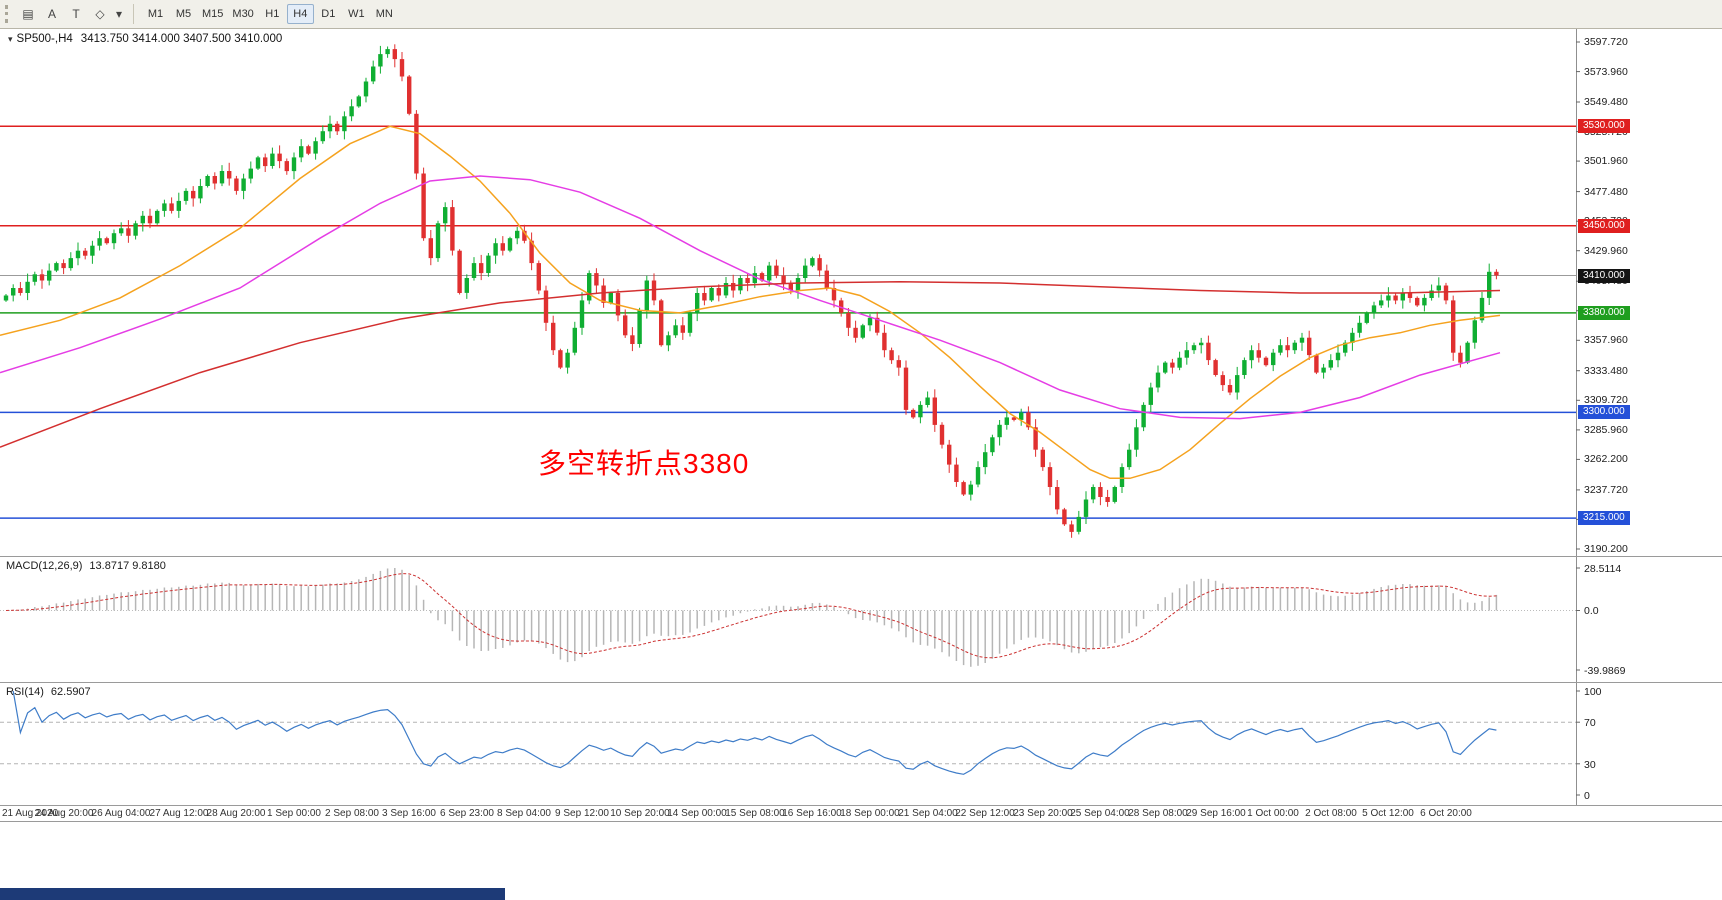 Image resolution: width=1722 pixels, height=900 pixels. I want to click on macd-name: MACD(12,26,9), so click(44, 566).